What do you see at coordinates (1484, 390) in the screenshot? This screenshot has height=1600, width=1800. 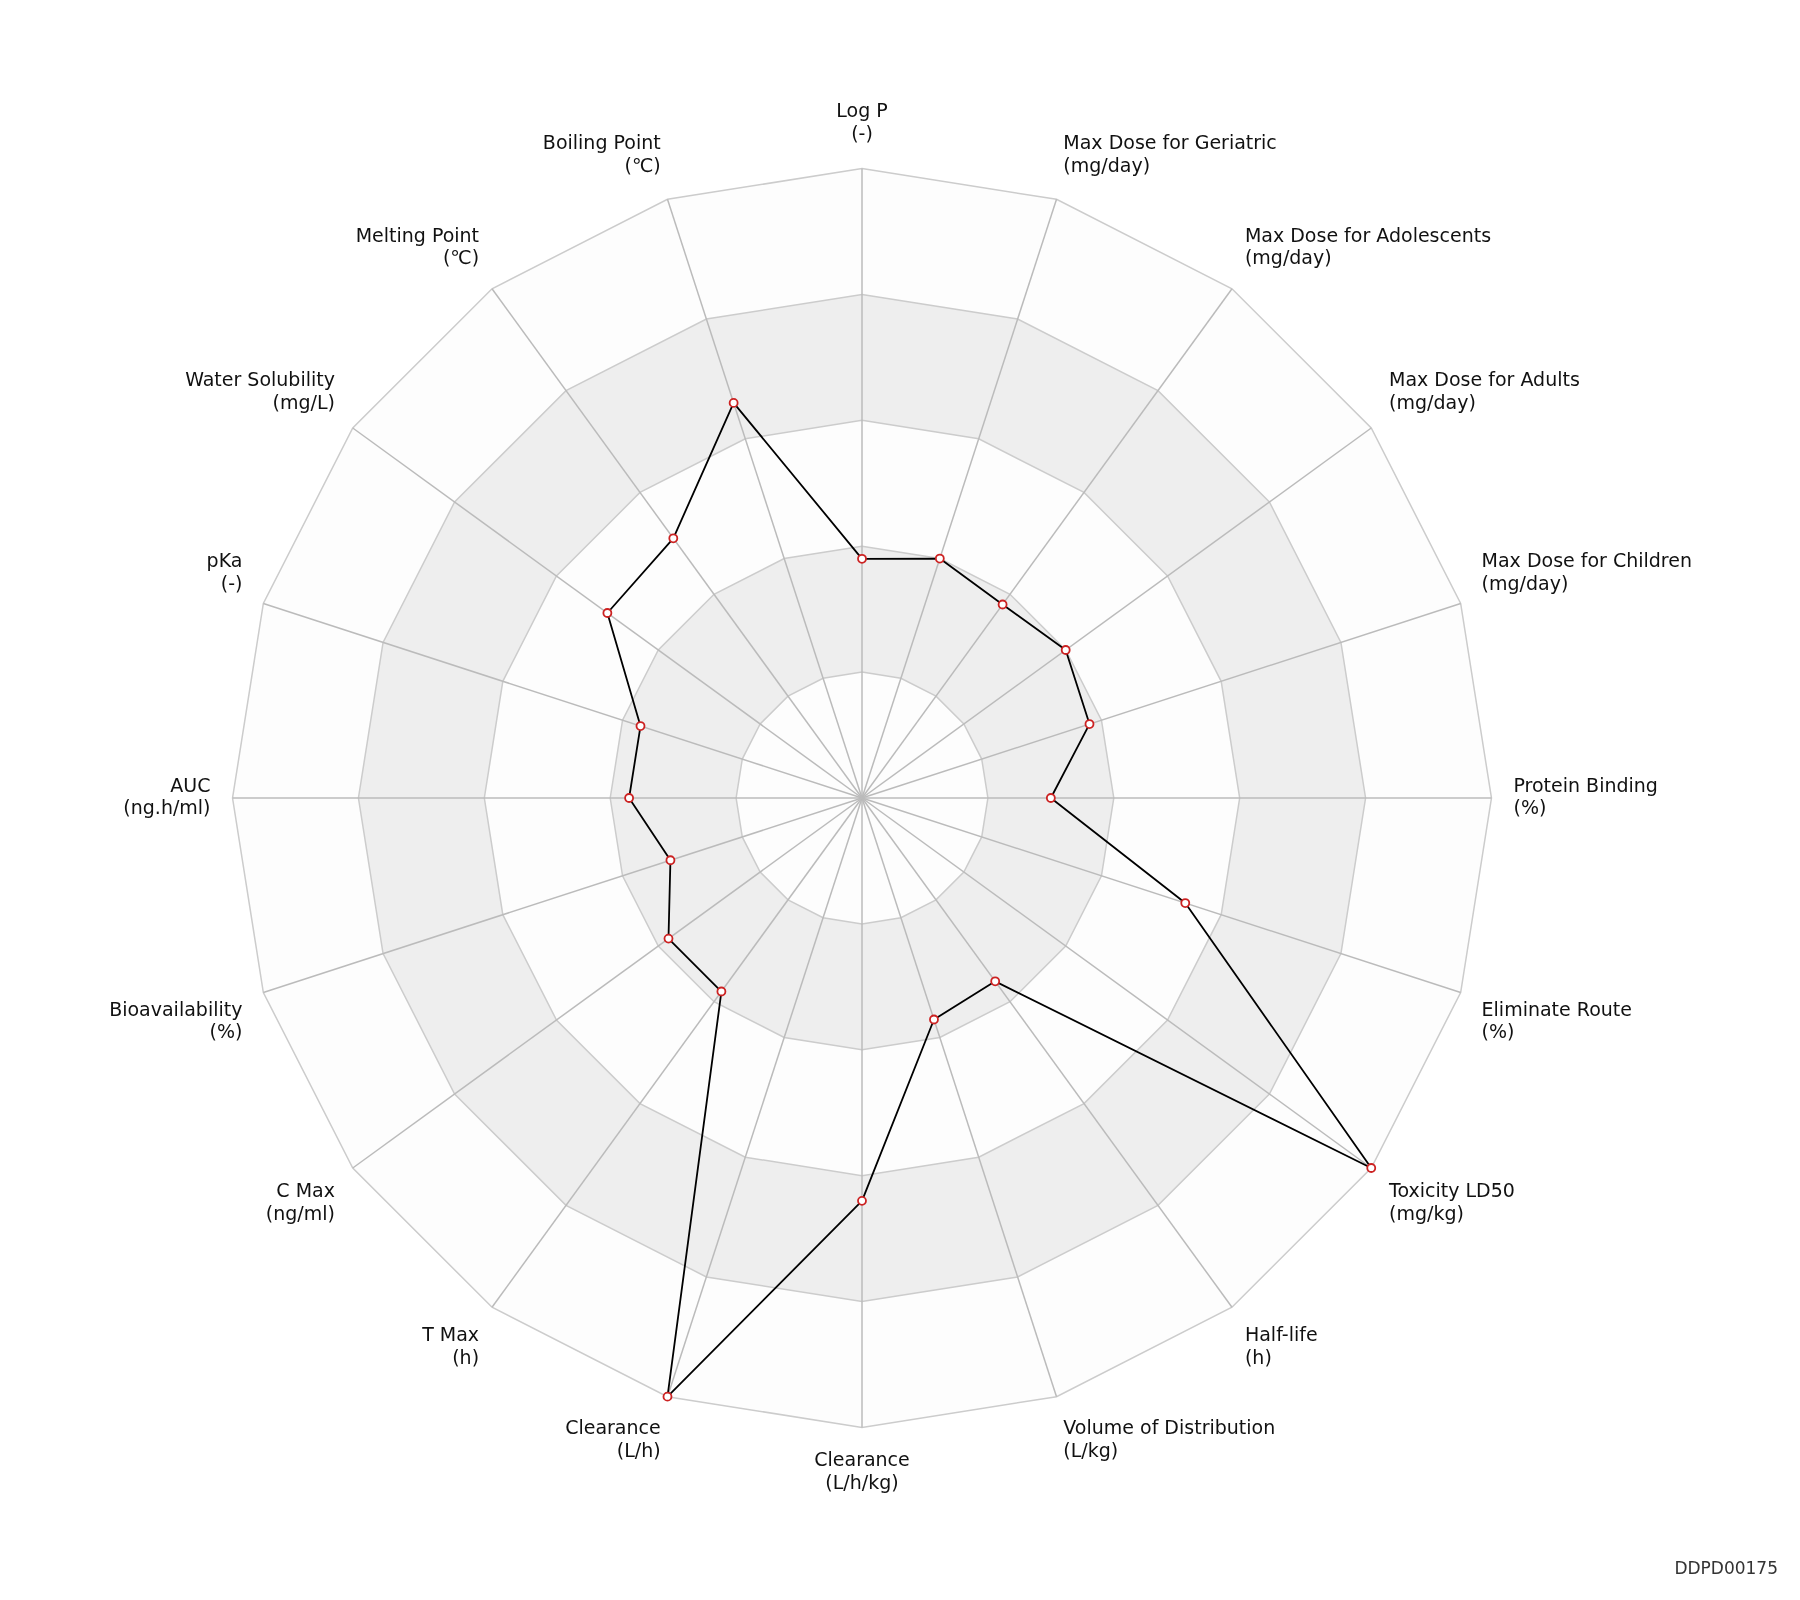 I see `spoke-label: Max Dose for Adults (mg/day)` at bounding box center [1484, 390].